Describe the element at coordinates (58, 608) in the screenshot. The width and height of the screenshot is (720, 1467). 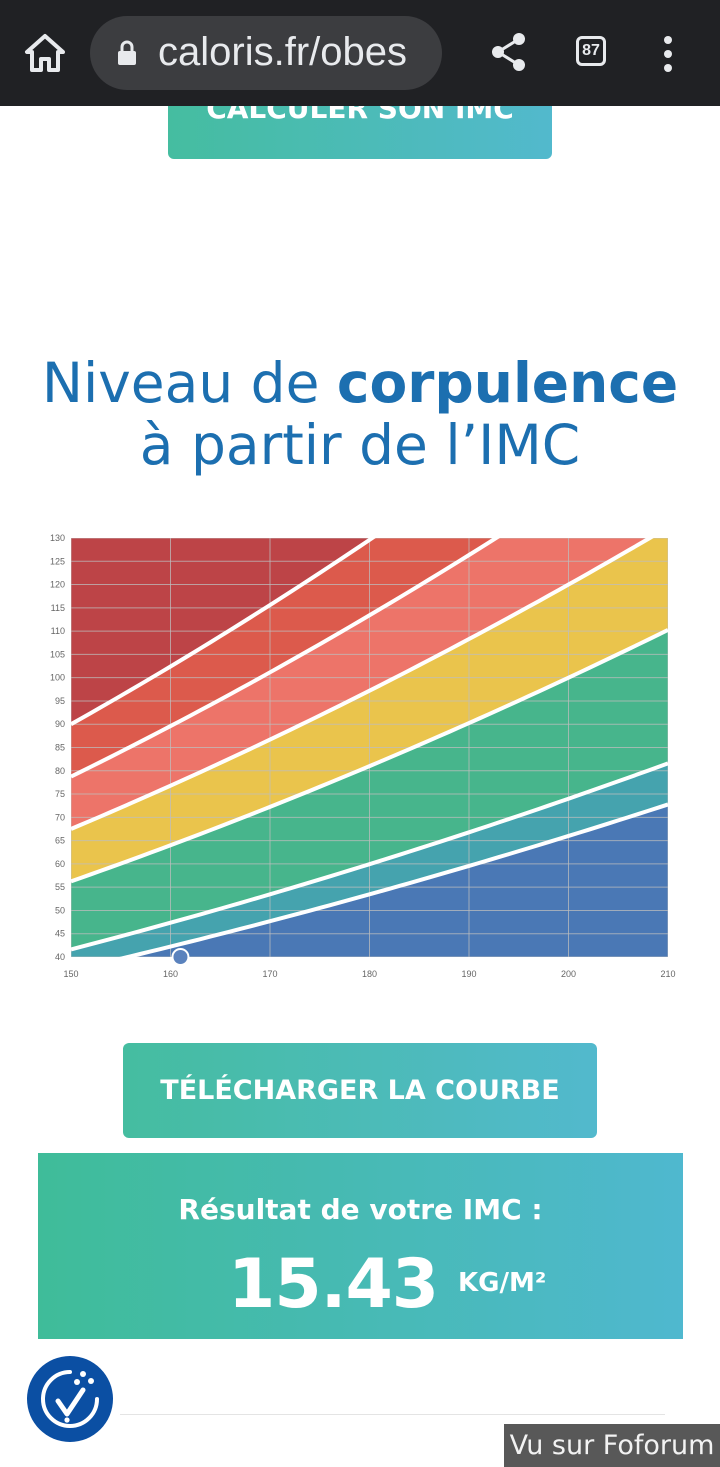
I see `y-tick-label: 115` at that location.